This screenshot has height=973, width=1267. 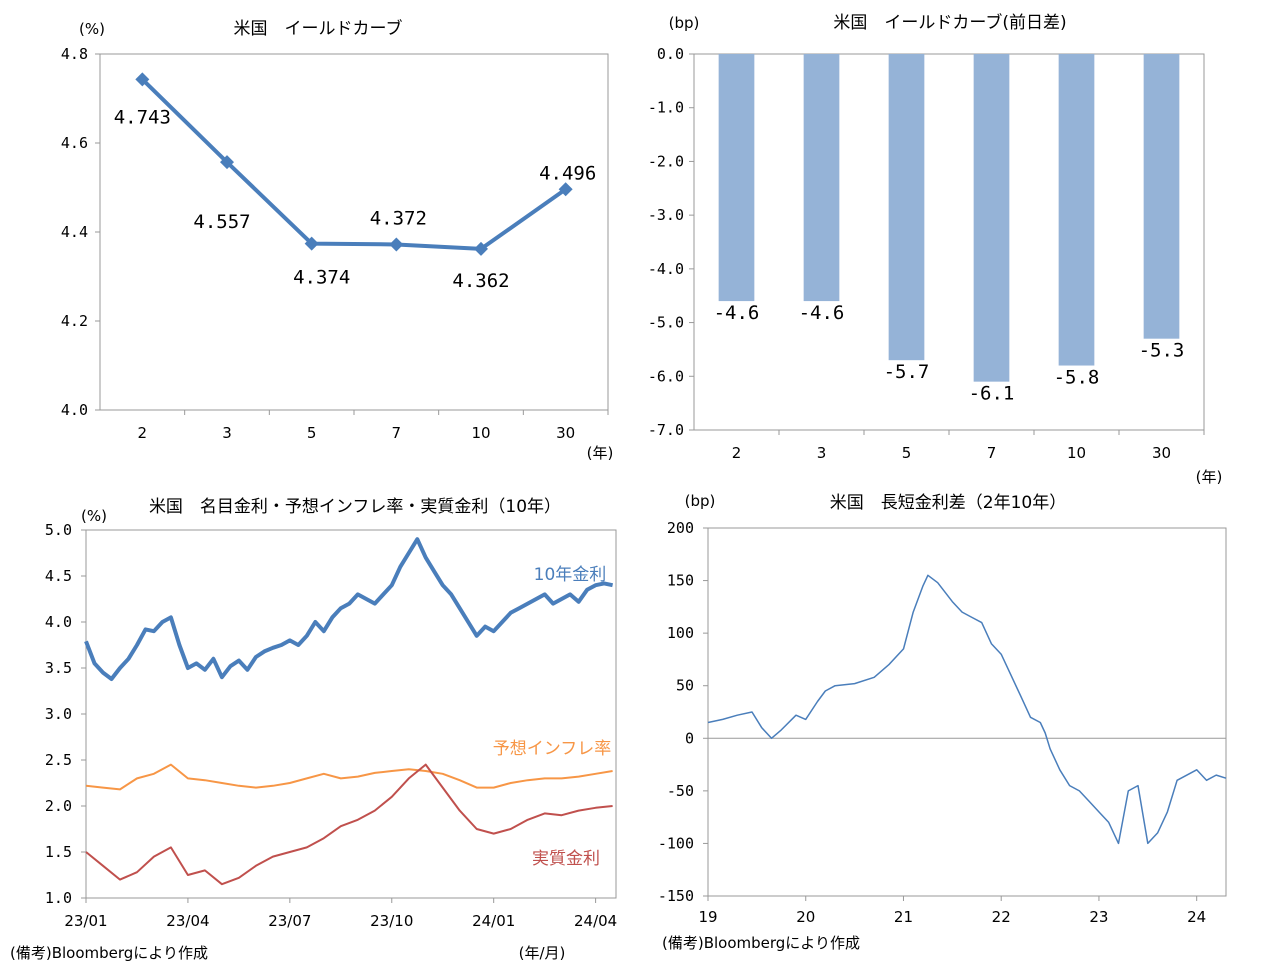 I want to click on y-tick-label: 1.5, so click(x=58, y=852).